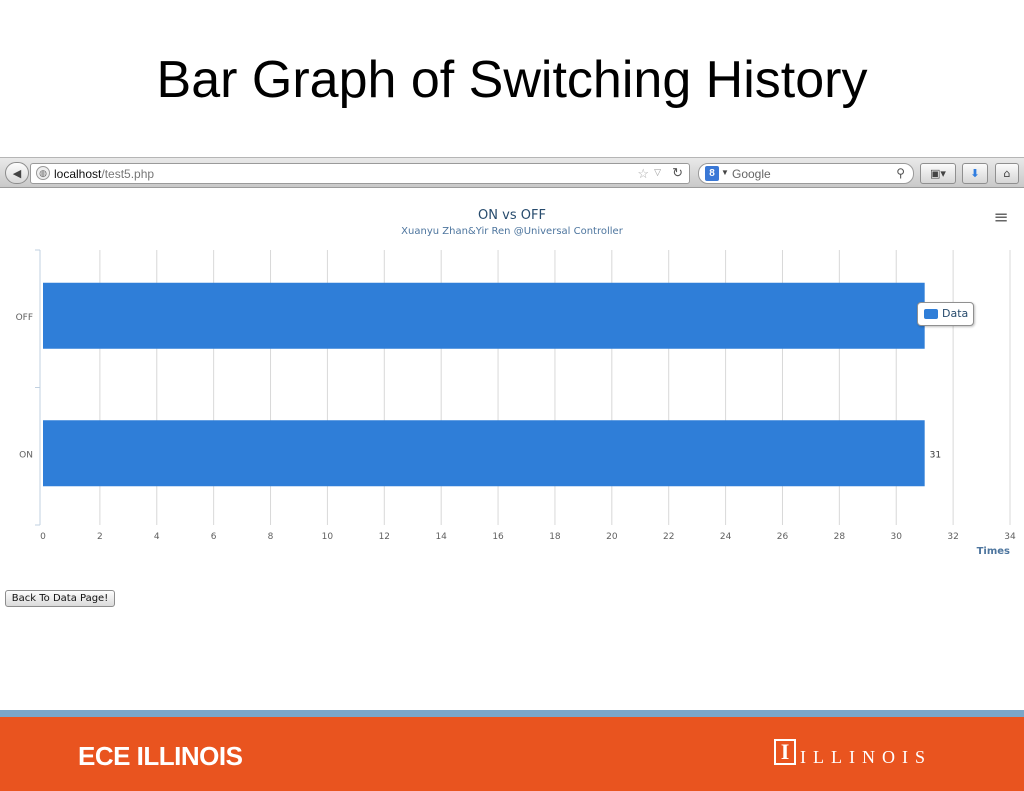 The image size is (1024, 791). What do you see at coordinates (668, 537) in the screenshot?
I see `x-tick-label: 22` at bounding box center [668, 537].